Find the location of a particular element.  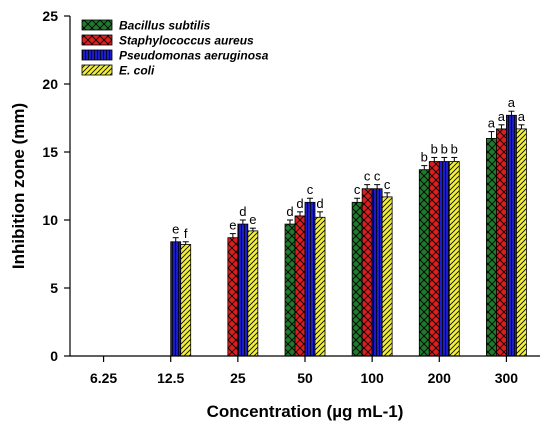

bar-pseudomonas-aeruginosa-12.5 is located at coordinates (176, 299).